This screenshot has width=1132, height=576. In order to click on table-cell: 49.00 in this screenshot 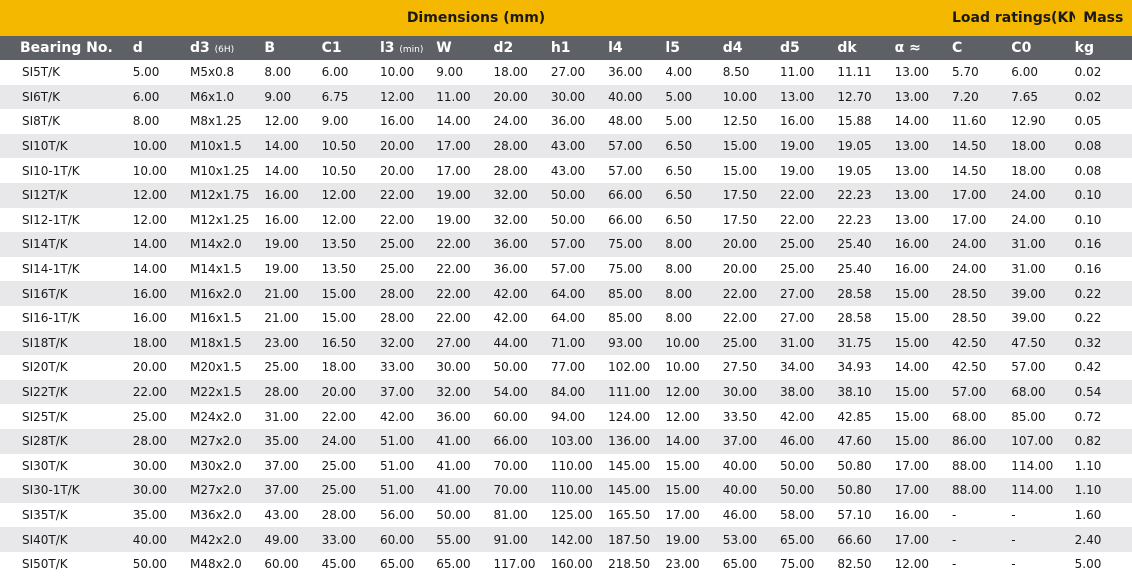, I will do `click(293, 539)`.